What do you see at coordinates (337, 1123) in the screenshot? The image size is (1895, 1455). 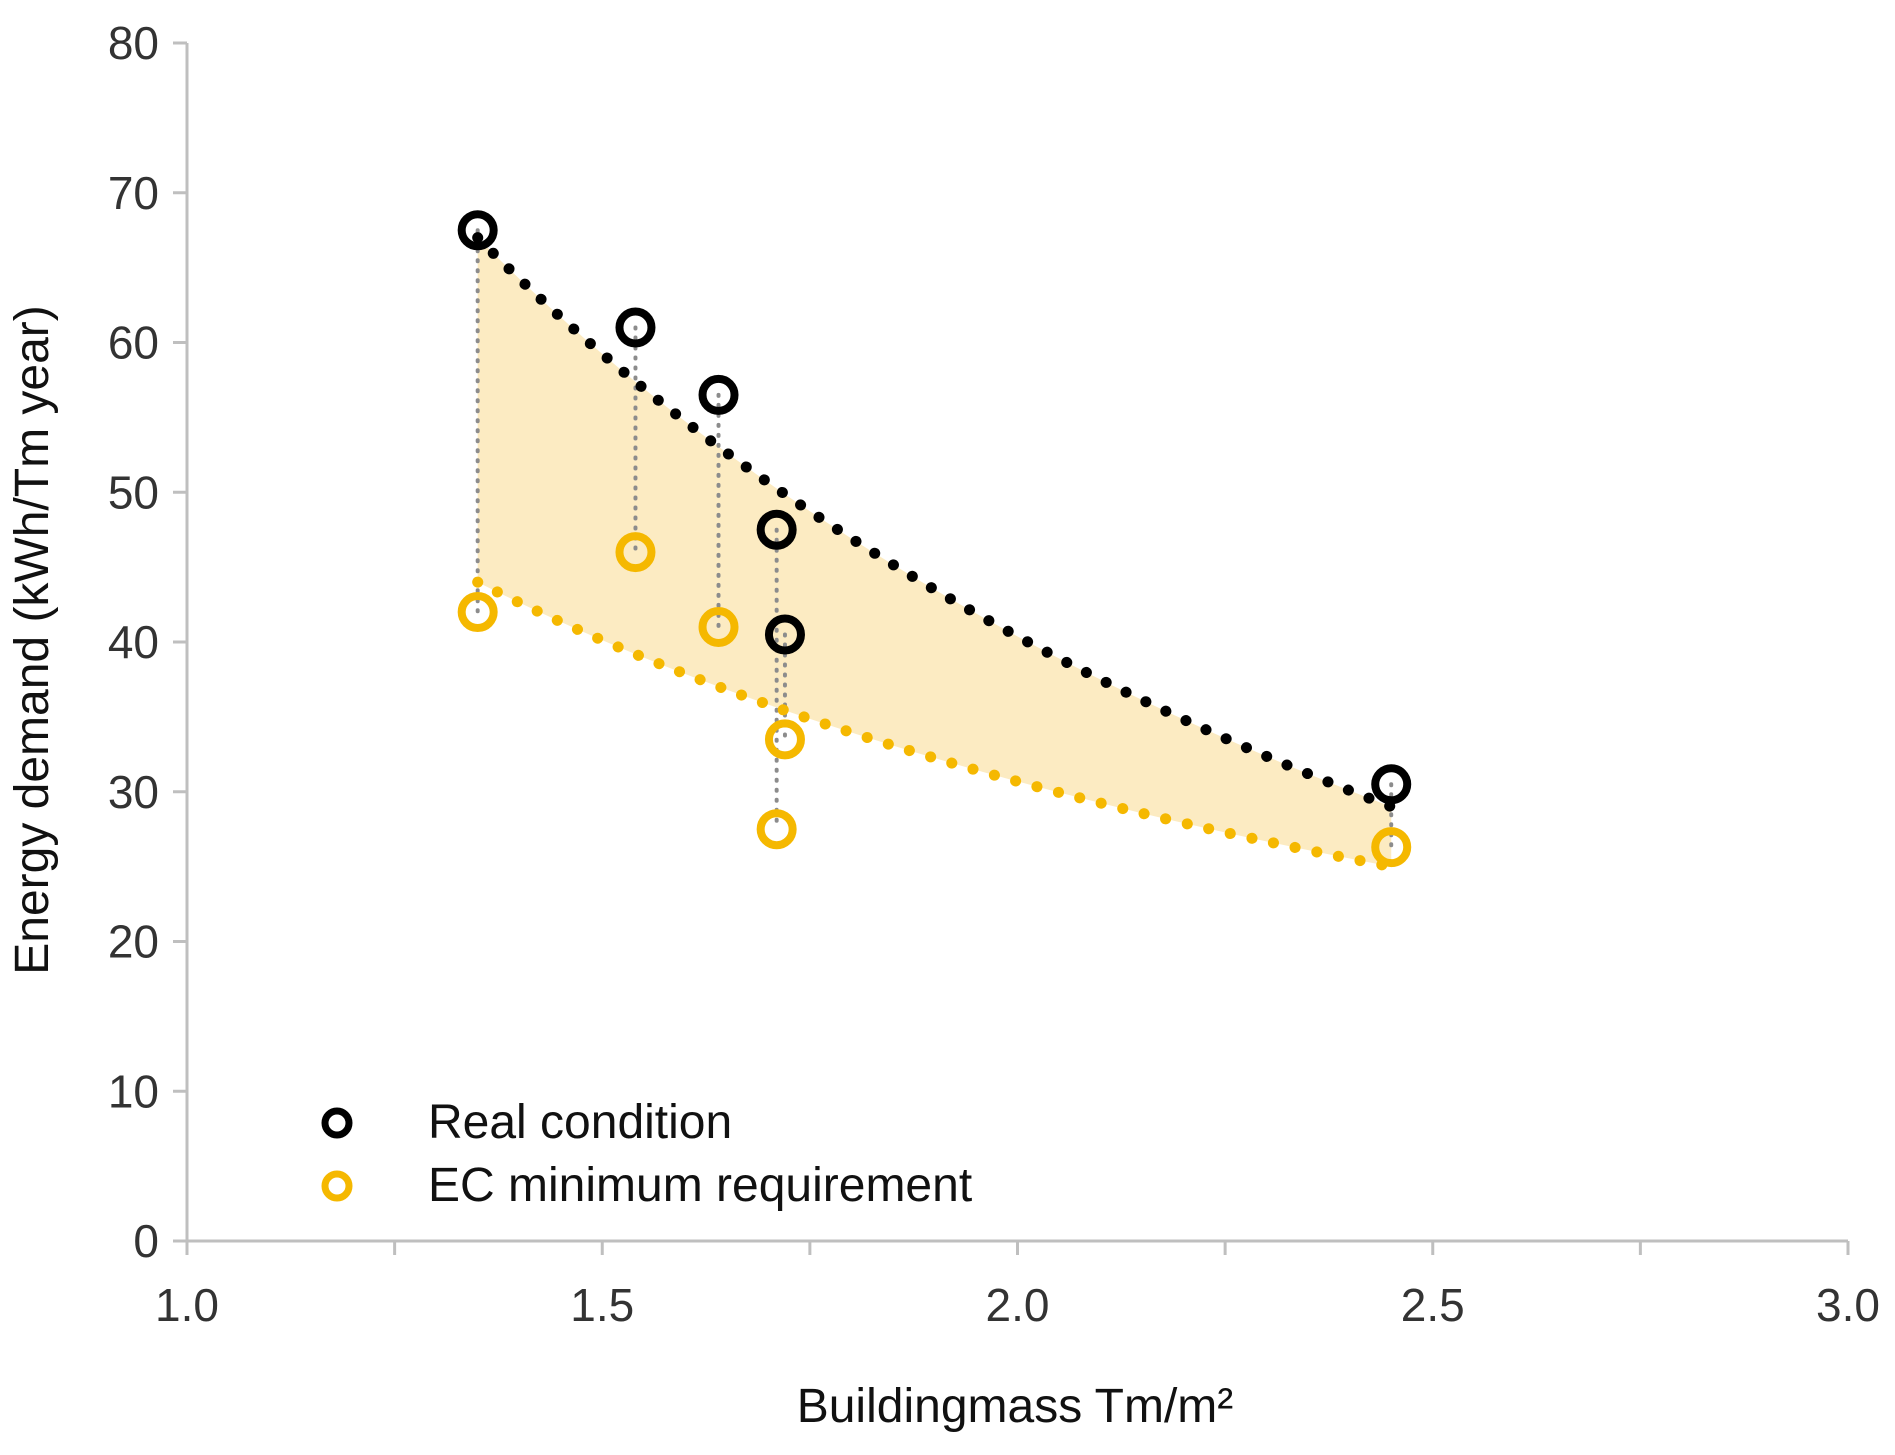 I see `legend-marker-real-condition` at bounding box center [337, 1123].